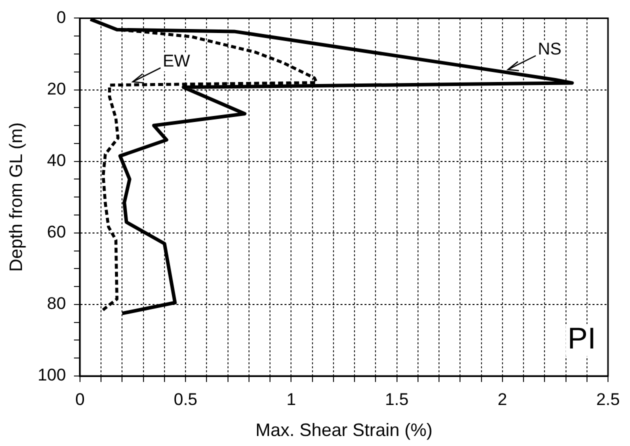  What do you see at coordinates (503, 399) in the screenshot?
I see `x-tick-label: 2` at bounding box center [503, 399].